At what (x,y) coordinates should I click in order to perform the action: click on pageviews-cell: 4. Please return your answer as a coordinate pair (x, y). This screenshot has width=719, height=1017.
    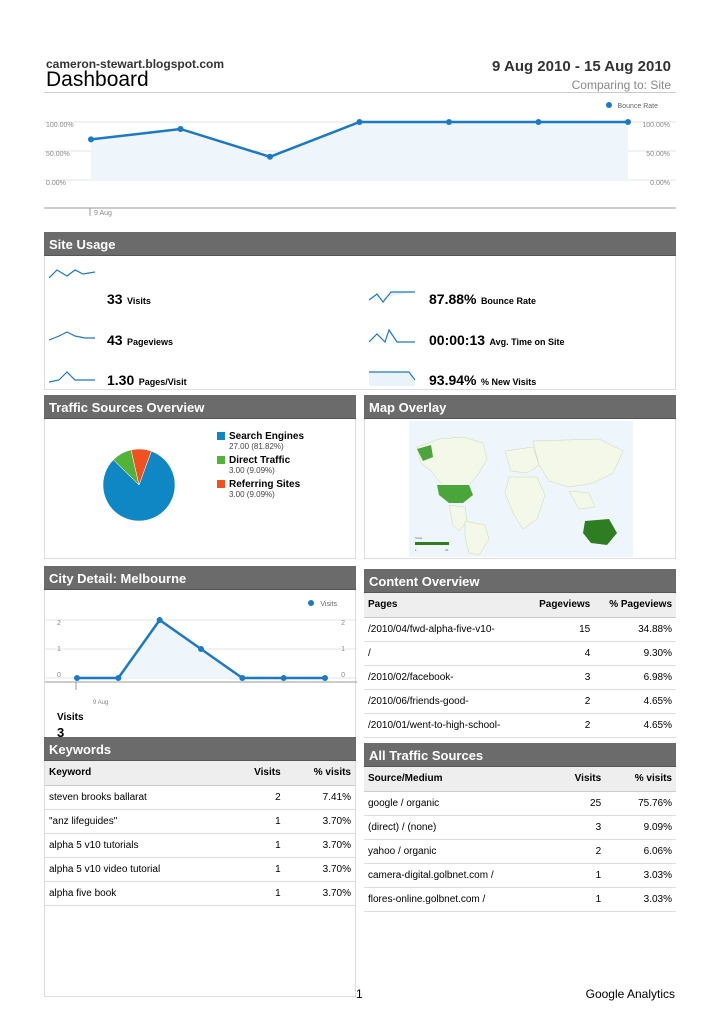
    Looking at the image, I should click on (560, 653).